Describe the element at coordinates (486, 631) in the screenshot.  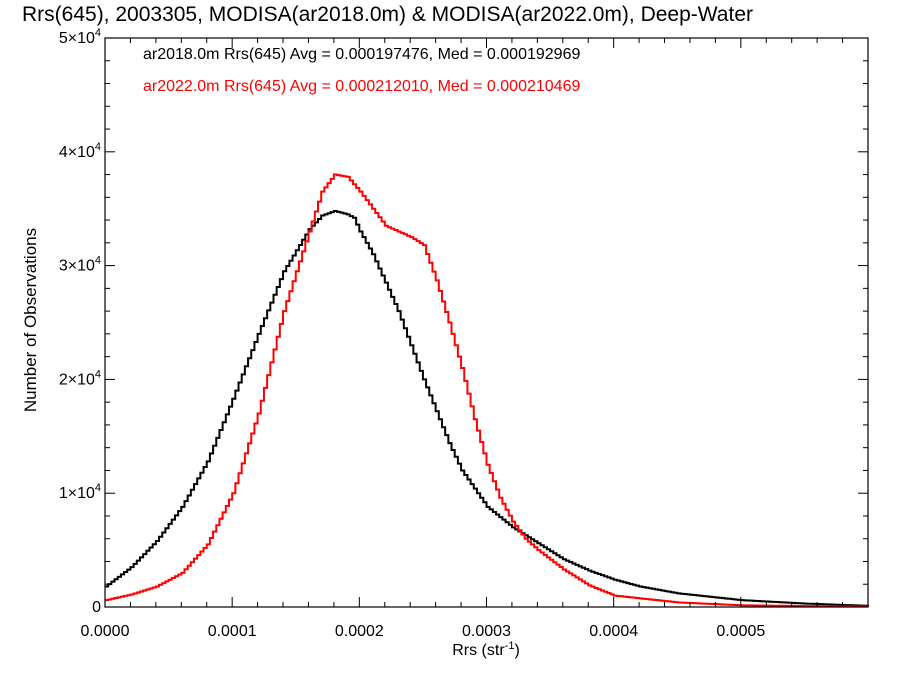
I see `x-tick-label: 0.0003` at that location.